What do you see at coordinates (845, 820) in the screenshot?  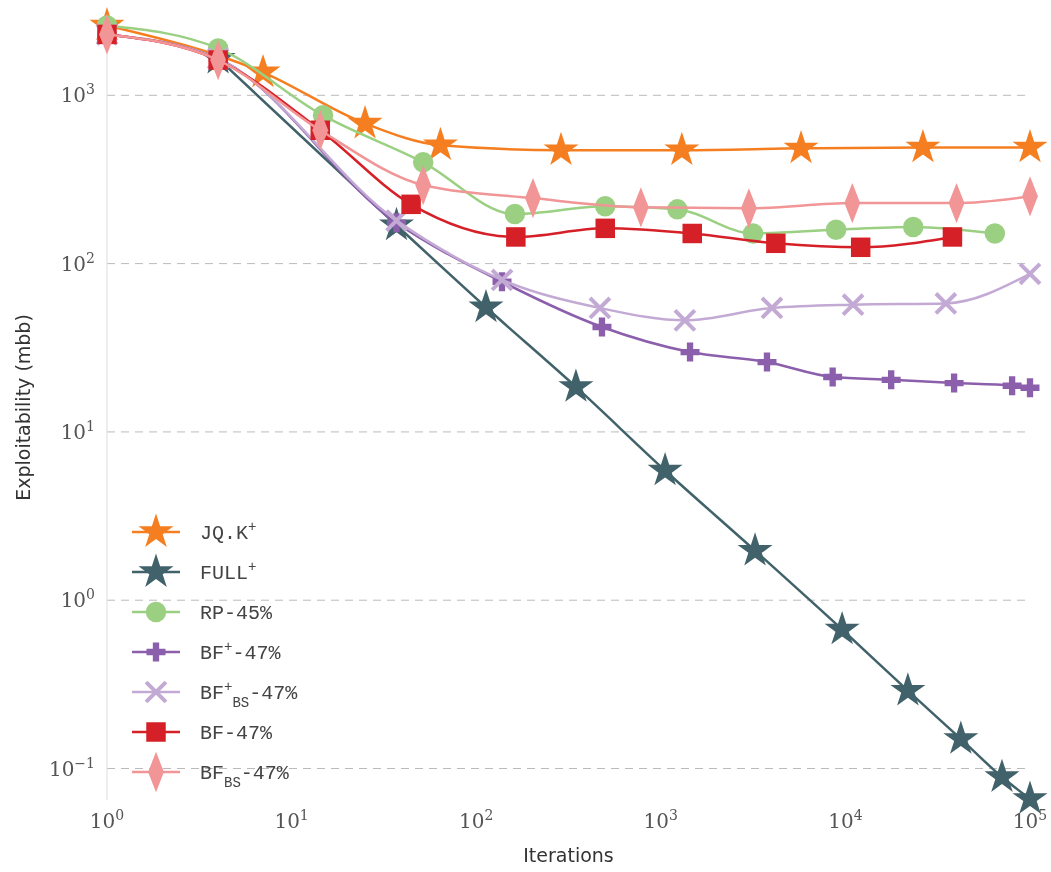 I see `x-tick-label: 10$^{4}$` at bounding box center [845, 820].